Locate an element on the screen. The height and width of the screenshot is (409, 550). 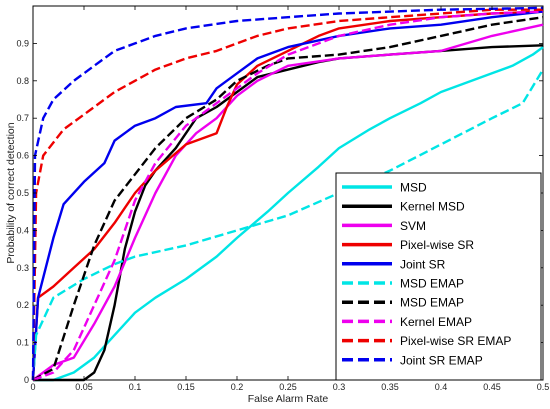
y-tick-label: 0.7 is located at coordinates (22, 118).